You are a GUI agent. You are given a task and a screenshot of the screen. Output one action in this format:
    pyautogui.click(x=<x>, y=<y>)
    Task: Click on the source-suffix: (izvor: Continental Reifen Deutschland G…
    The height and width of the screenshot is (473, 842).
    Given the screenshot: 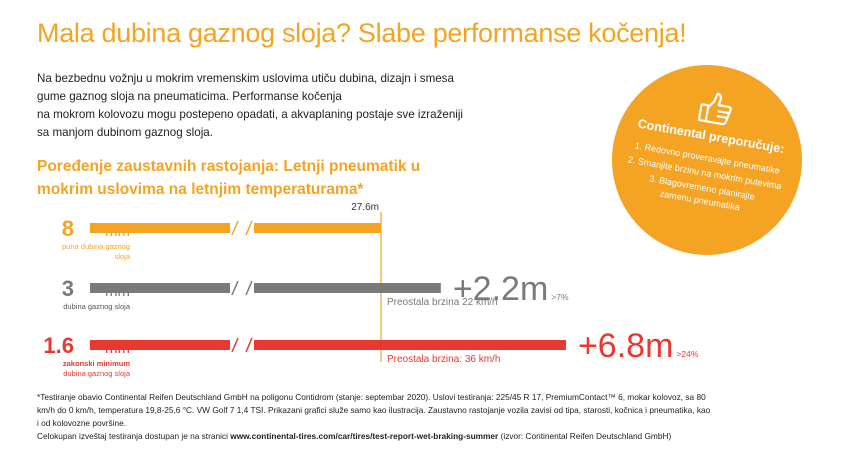 What is the action you would take?
    pyautogui.click(x=585, y=436)
    